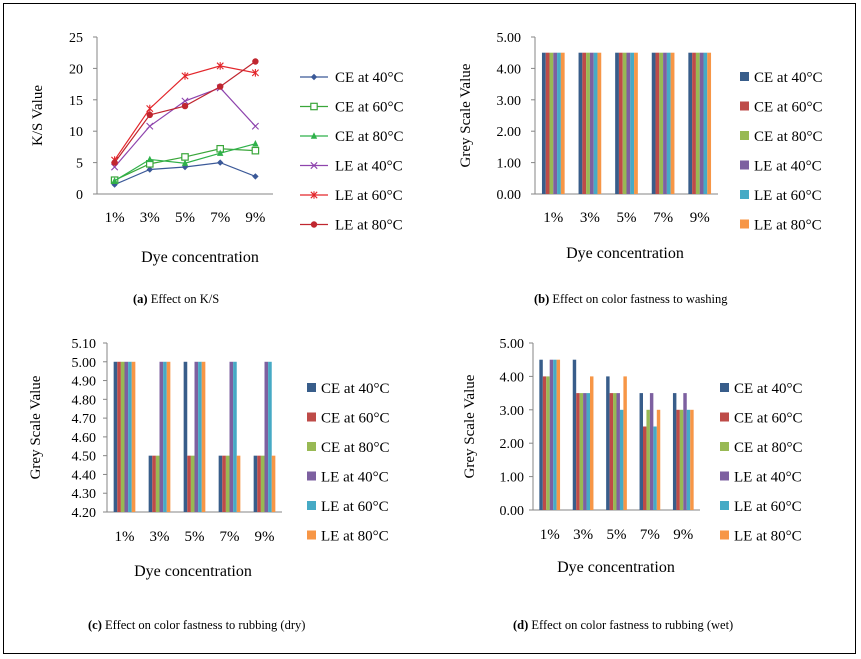 The width and height of the screenshot is (861, 659). I want to click on y-tick-label: 25, so click(76, 38).